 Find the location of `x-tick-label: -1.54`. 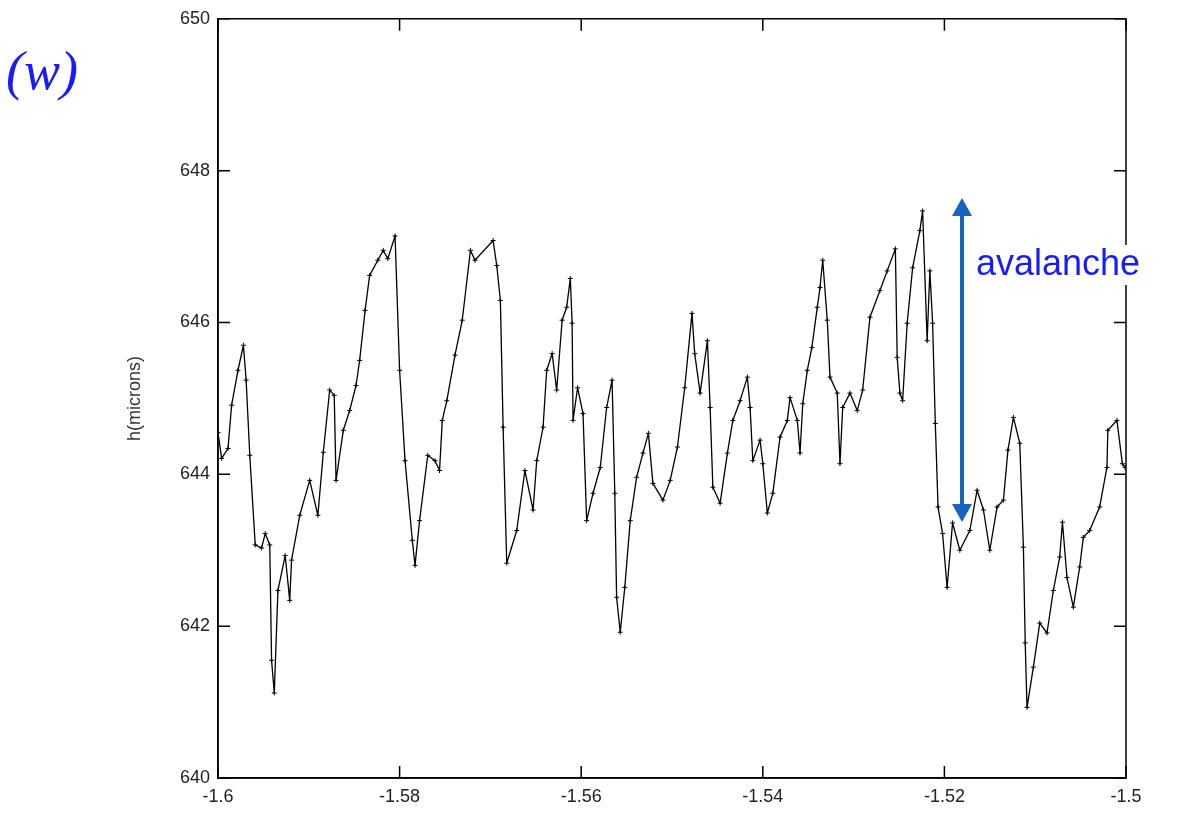

x-tick-label: -1.54 is located at coordinates (763, 795).